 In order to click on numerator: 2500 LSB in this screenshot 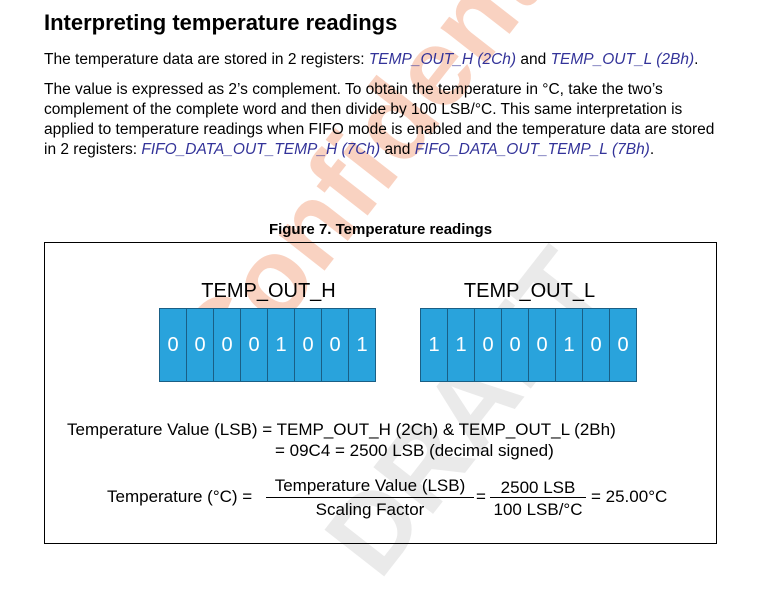, I will do `click(538, 487)`.